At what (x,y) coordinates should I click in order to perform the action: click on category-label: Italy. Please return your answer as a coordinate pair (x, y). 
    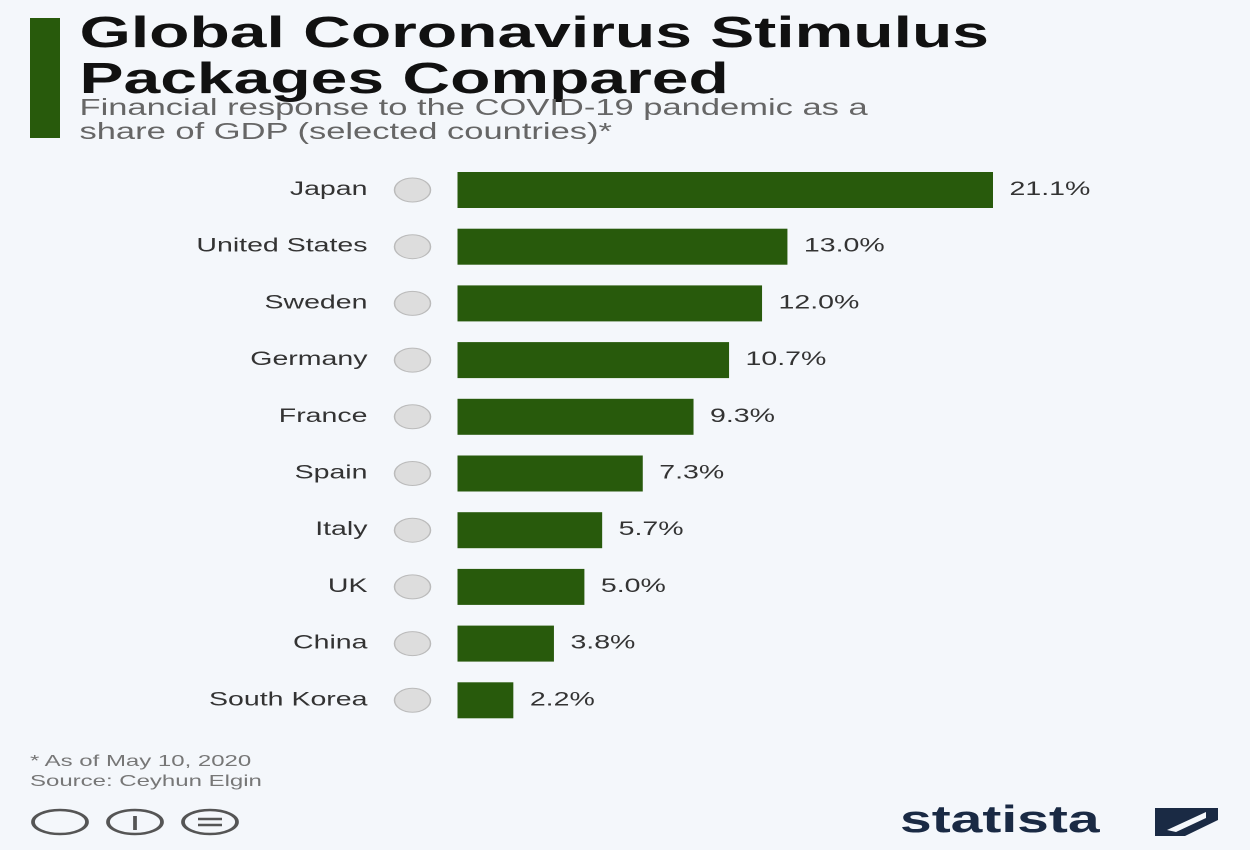
    Looking at the image, I should click on (341, 529).